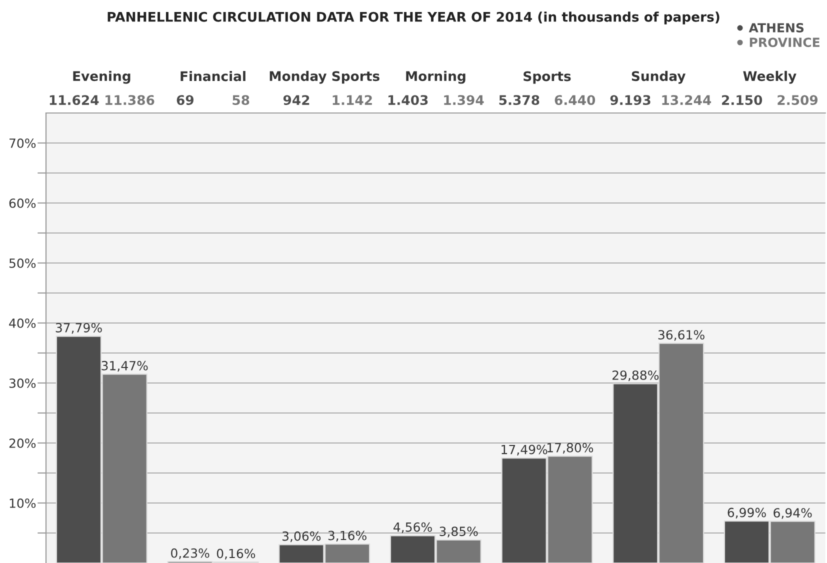 This screenshot has height=563, width=827. What do you see at coordinates (635, 376) in the screenshot?
I see `data-label: 29,88%` at bounding box center [635, 376].